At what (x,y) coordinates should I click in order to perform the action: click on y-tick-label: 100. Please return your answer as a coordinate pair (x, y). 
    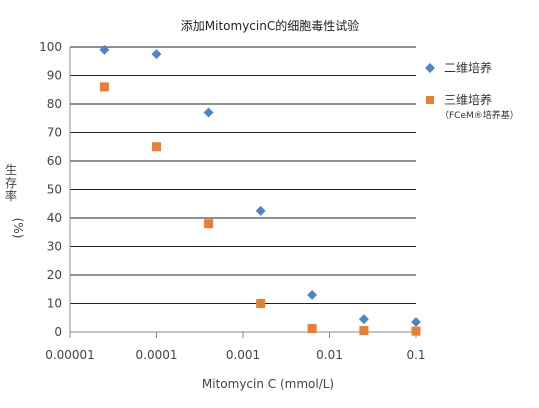
    Looking at the image, I should click on (50, 47).